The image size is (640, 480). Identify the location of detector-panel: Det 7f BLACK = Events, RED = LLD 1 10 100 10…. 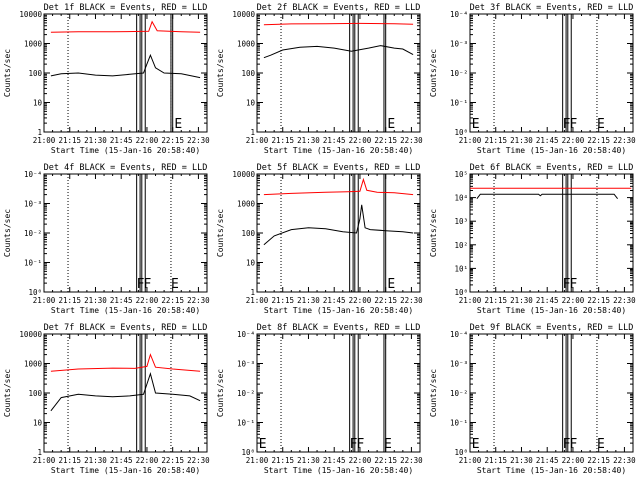
(106, 399).